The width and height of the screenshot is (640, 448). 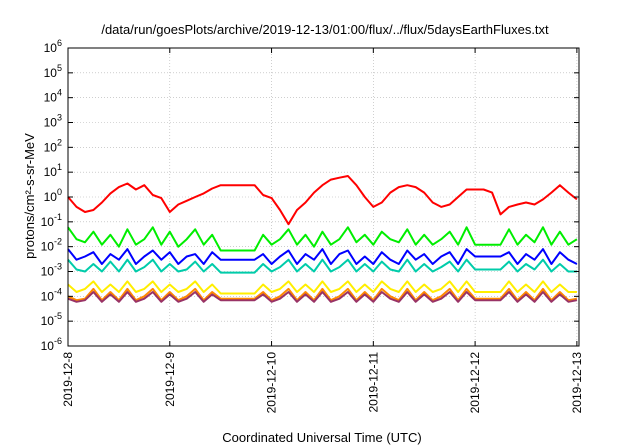 What do you see at coordinates (53, 145) in the screenshot?
I see `y-tick-label: 10²` at bounding box center [53, 145].